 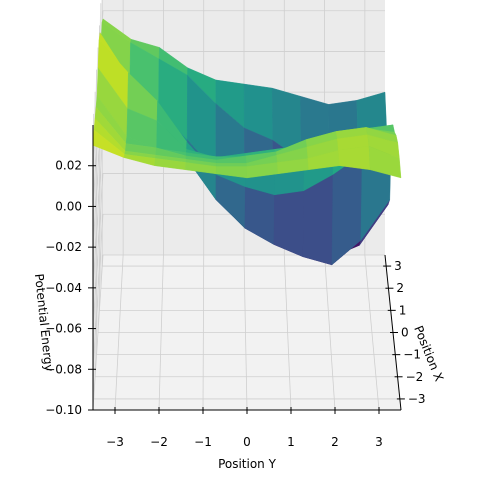 What do you see at coordinates (115, 442) in the screenshot?
I see `y-tick-label: −3` at bounding box center [115, 442].